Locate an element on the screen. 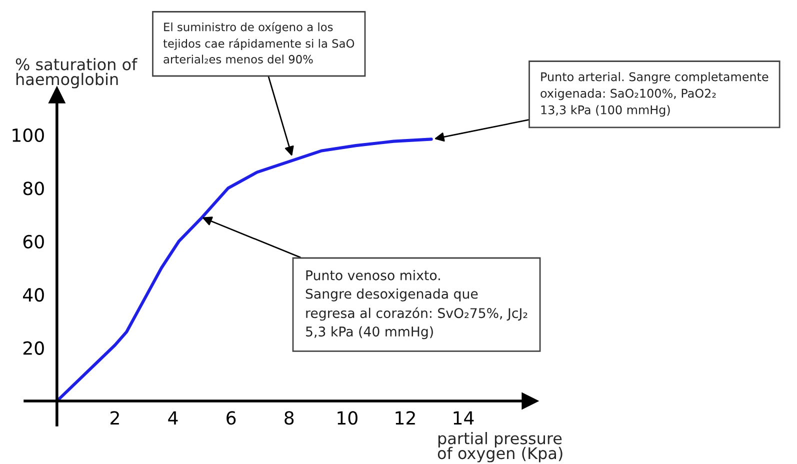  y-tick-label: 20 is located at coordinates (33, 348).